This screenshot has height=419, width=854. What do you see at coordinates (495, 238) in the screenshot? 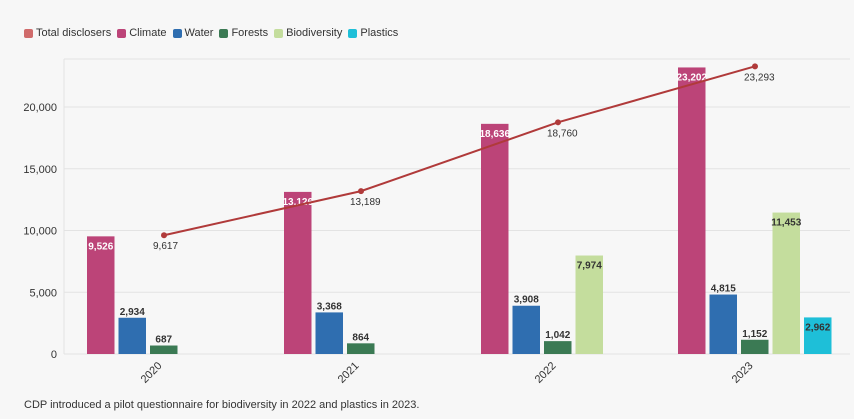
I see `bar-climate-2022` at bounding box center [495, 238].